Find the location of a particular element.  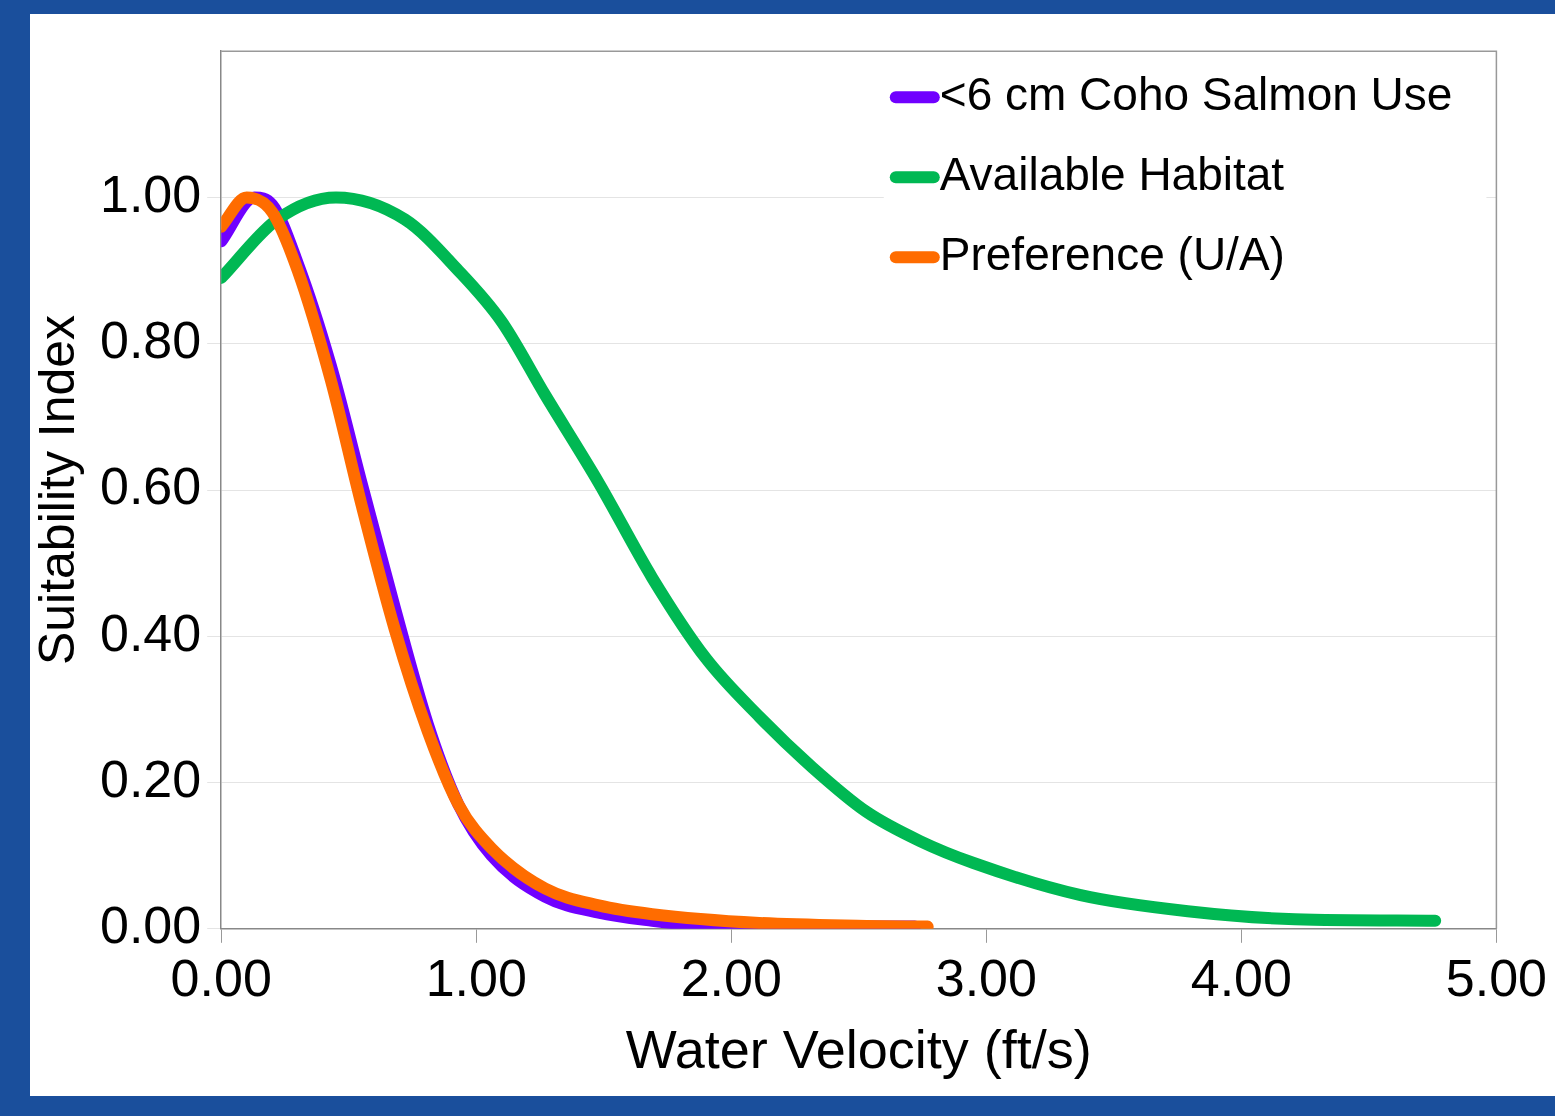

y-tick-label: 0.40 is located at coordinates (150, 632).